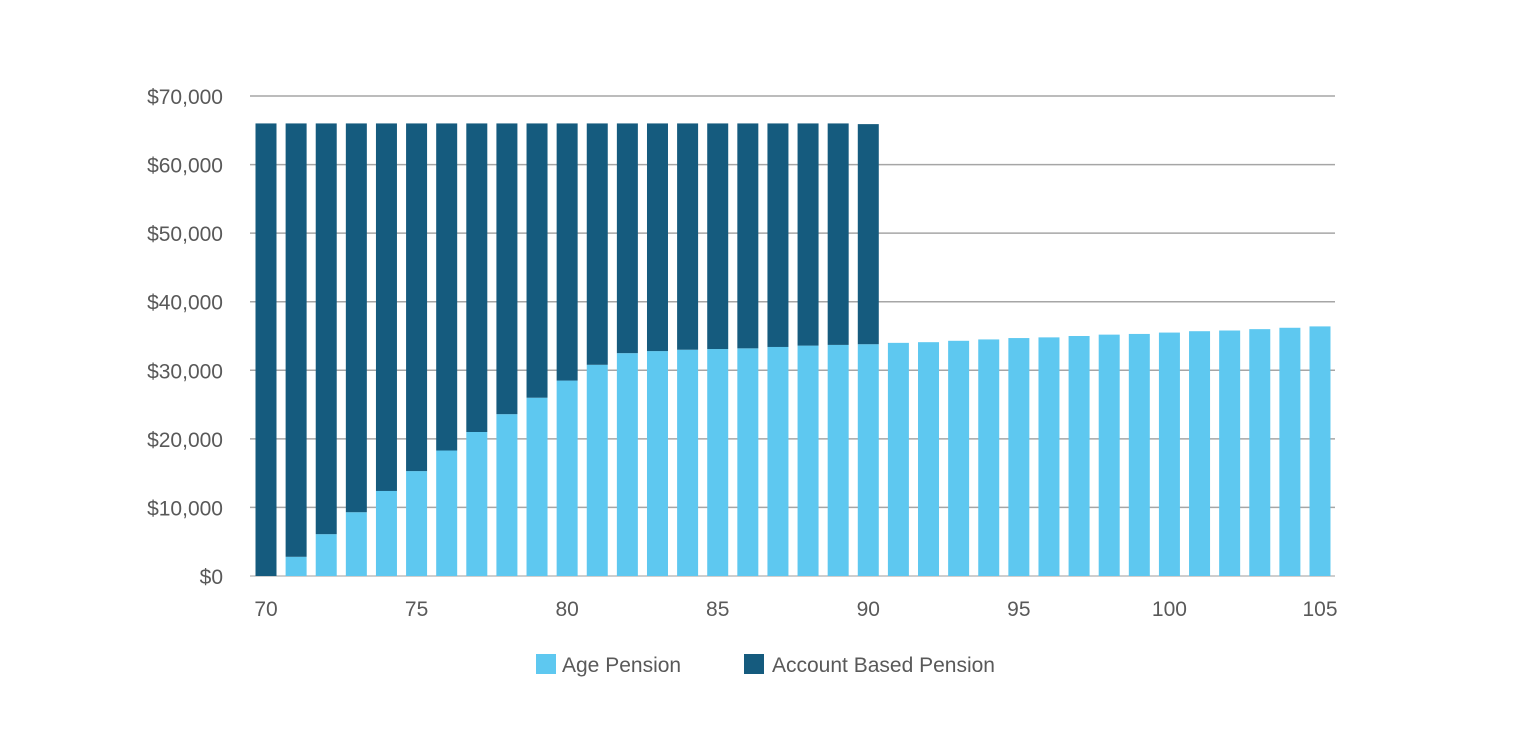  What do you see at coordinates (566, 609) in the screenshot?
I see `x-tick-label: 80` at bounding box center [566, 609].